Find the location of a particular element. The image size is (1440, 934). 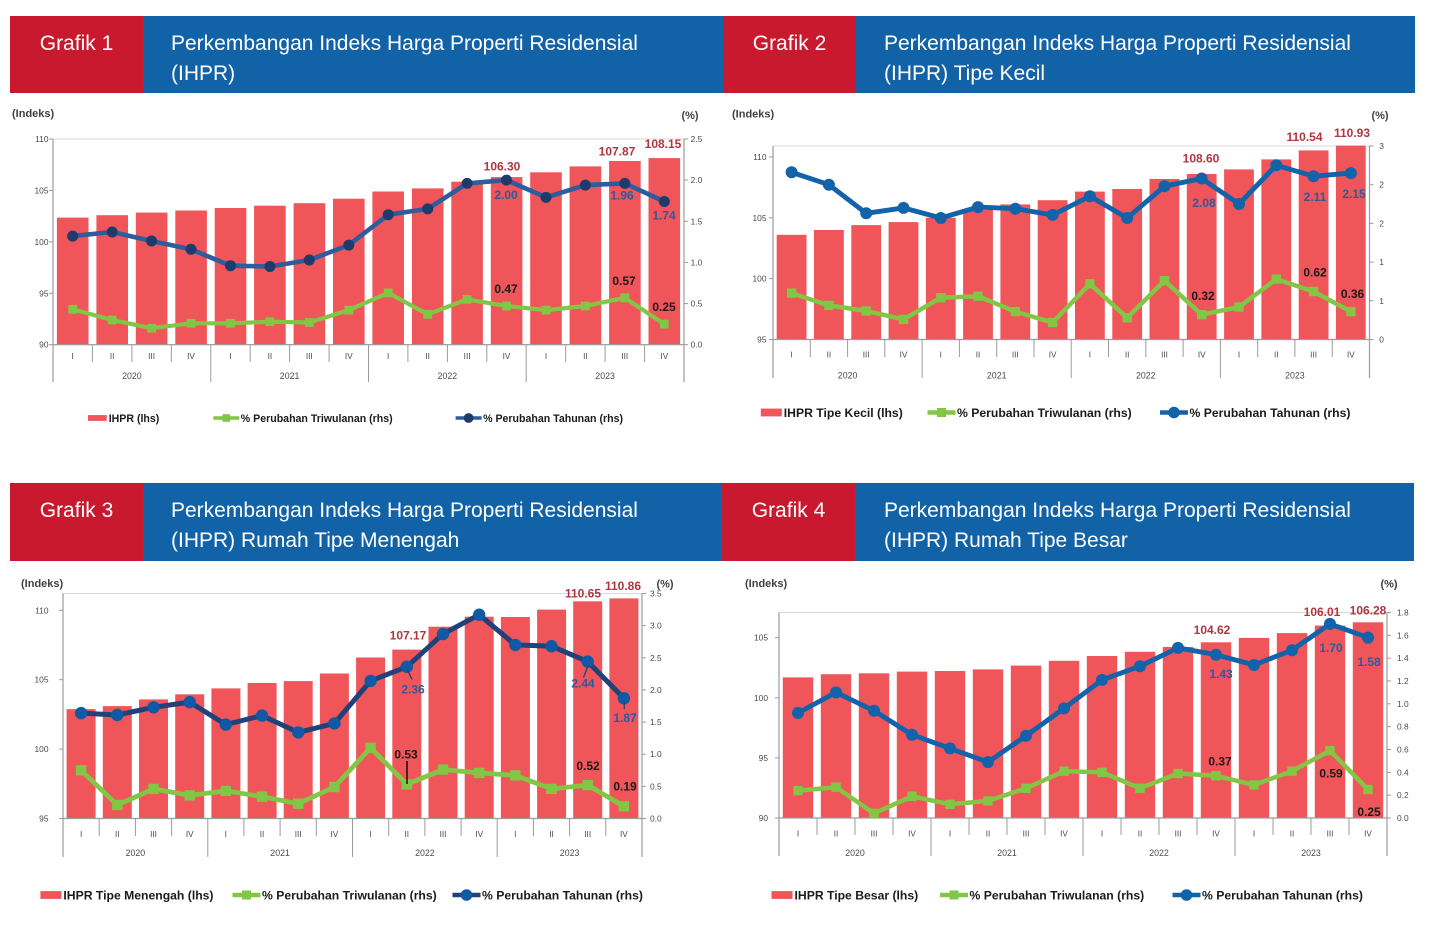

svg-text: 110.65 is located at coordinates (583, 594).